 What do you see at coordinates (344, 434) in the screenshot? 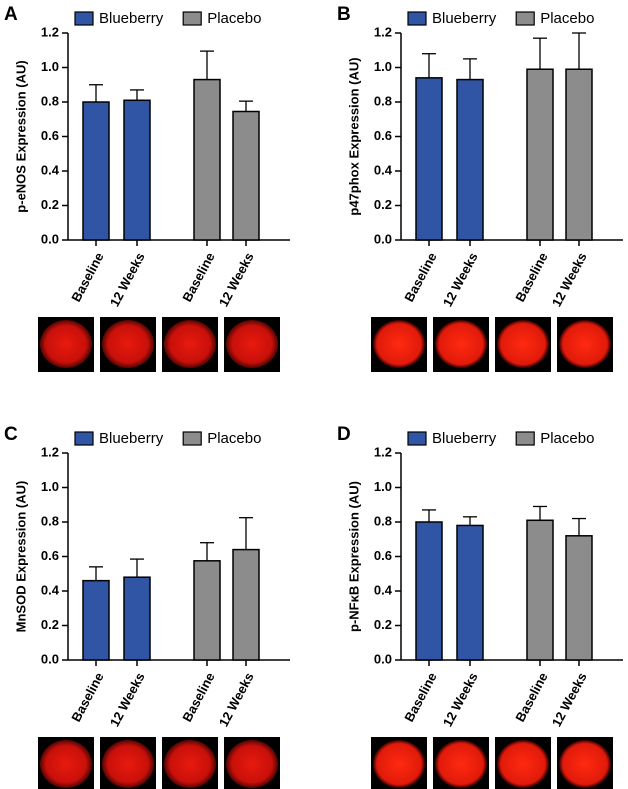
I see `panel-label: D` at bounding box center [344, 434].